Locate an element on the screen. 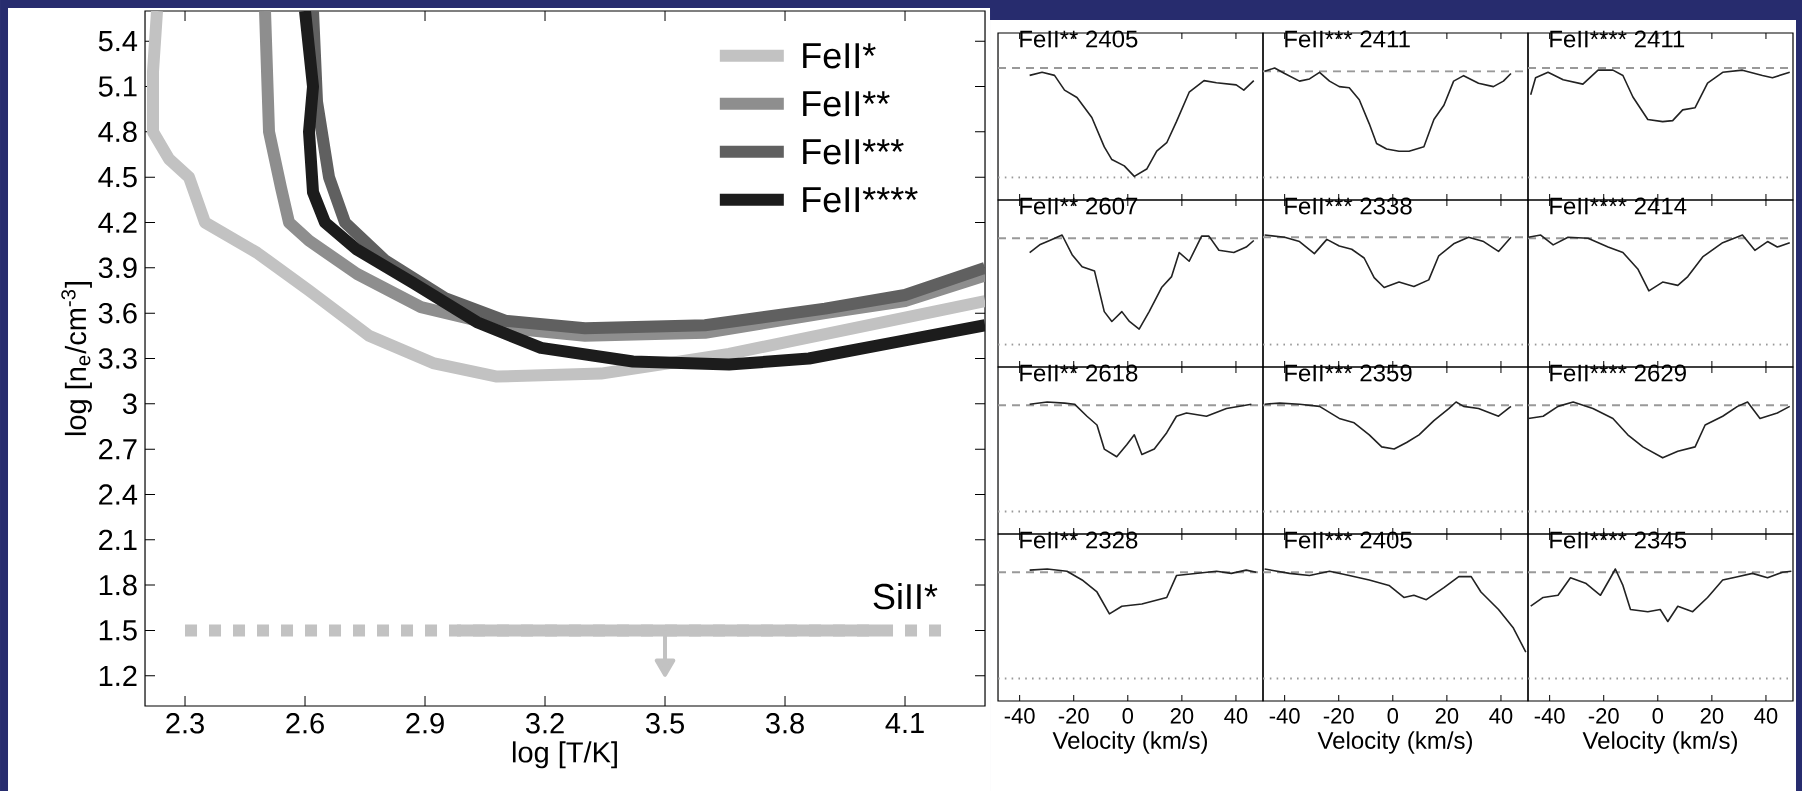 Image resolution: width=1802 pixels, height=791 pixels. chart-title: FeII*** 2359 is located at coordinates (1348, 373).